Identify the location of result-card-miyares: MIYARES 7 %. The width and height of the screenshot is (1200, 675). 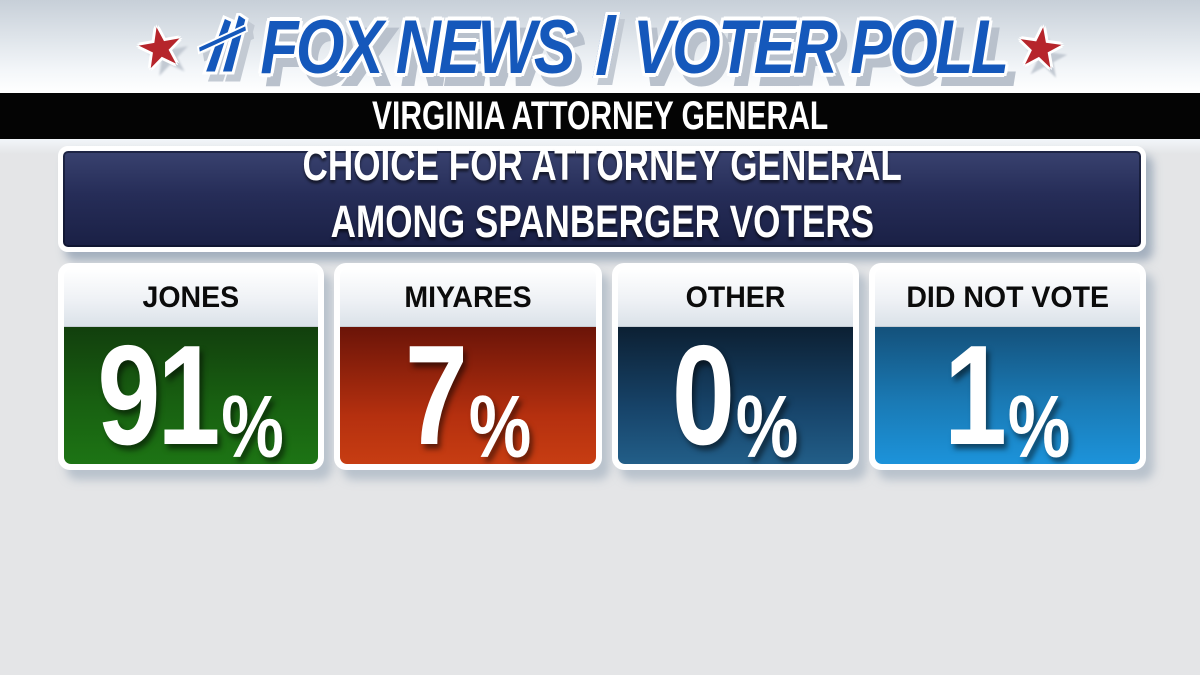
(467, 366).